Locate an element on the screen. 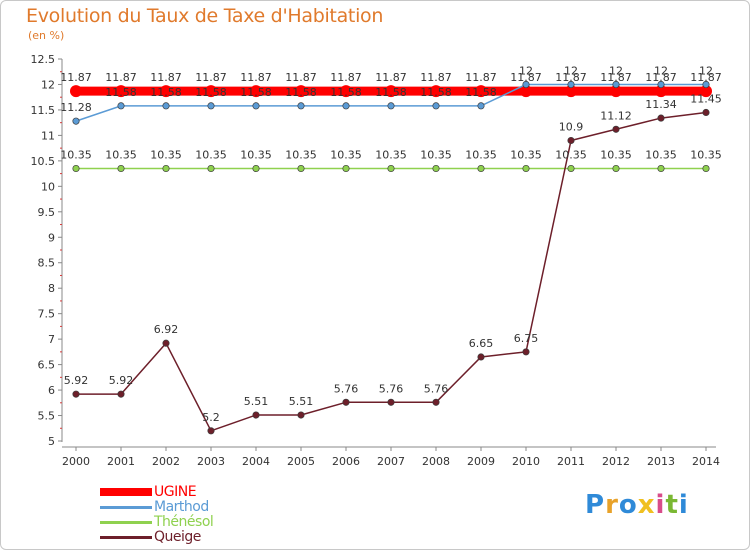 The image size is (750, 550). legend-swatch is located at coordinates (126, 522).